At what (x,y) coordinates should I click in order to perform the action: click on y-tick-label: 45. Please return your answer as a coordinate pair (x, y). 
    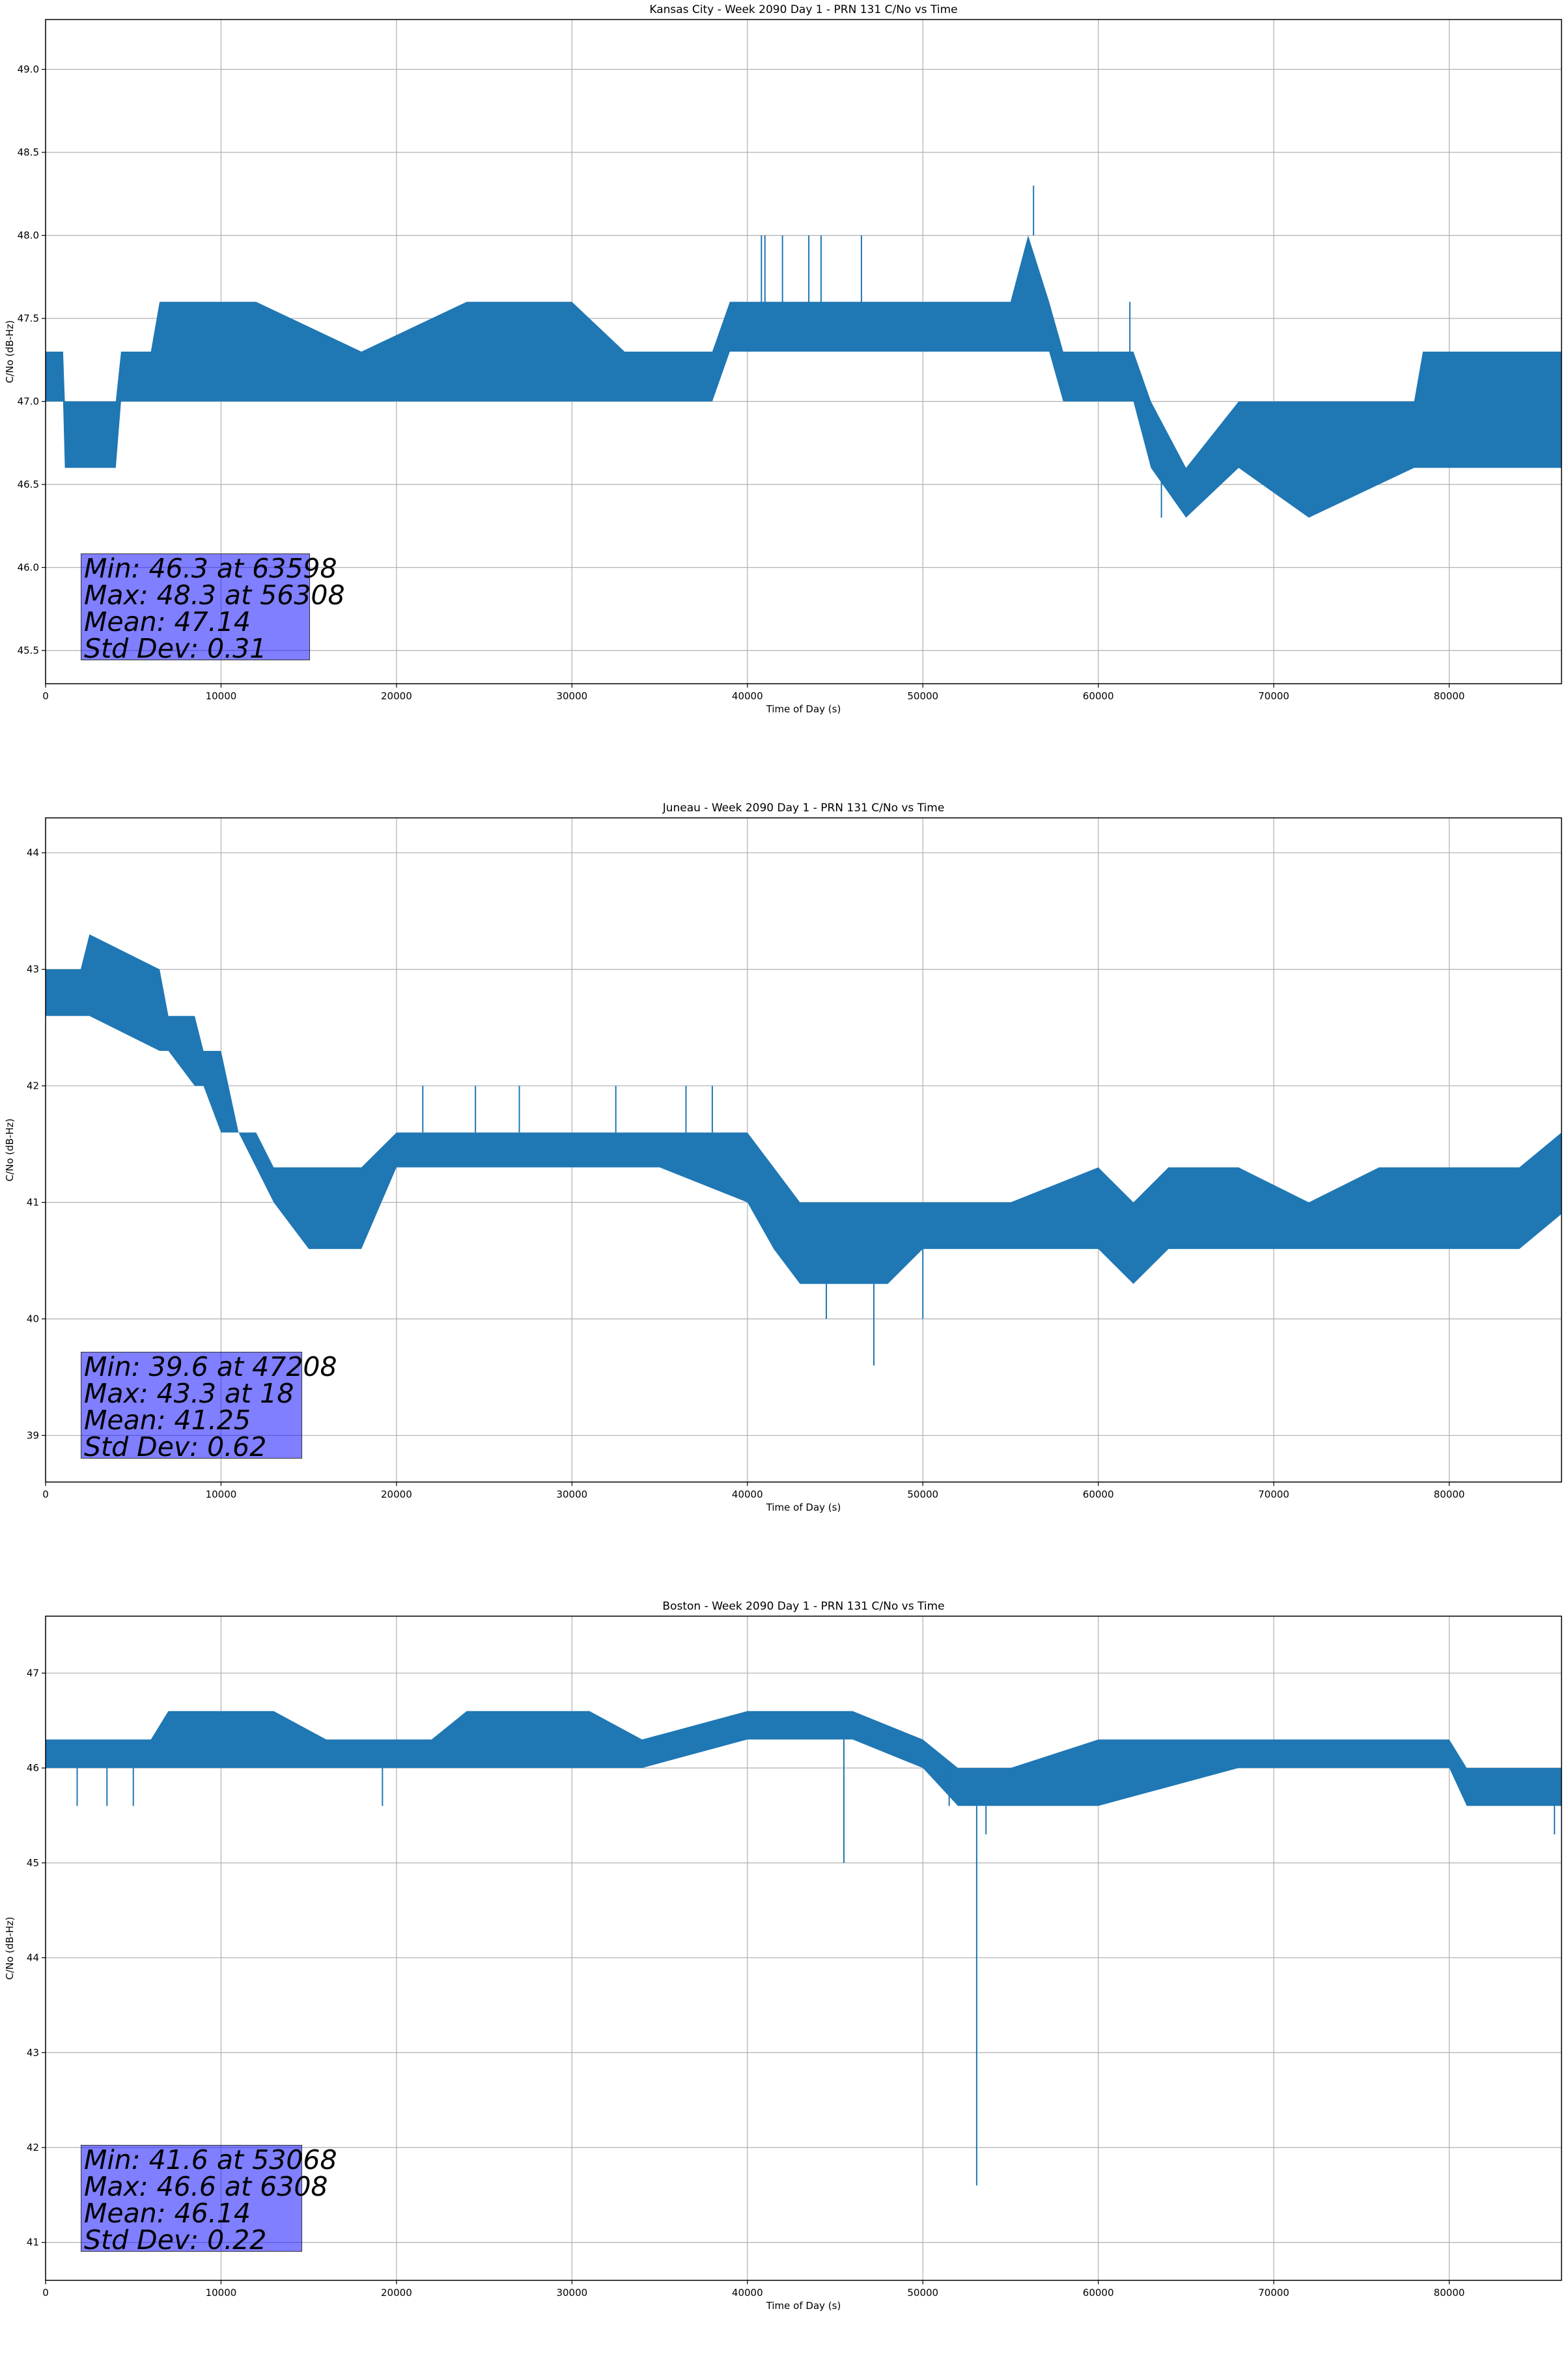
    Looking at the image, I should click on (33, 1863).